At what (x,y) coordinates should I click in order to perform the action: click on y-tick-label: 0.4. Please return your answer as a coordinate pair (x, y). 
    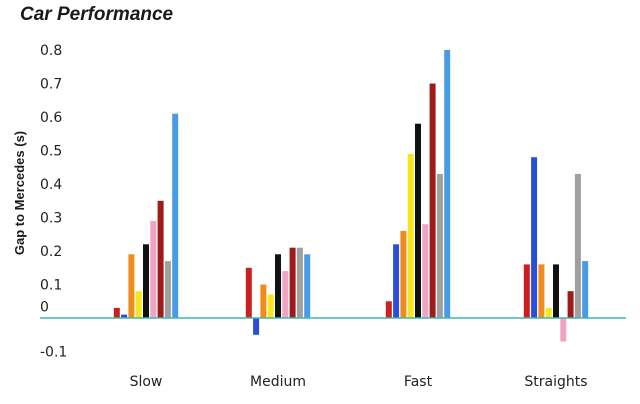
    Looking at the image, I should click on (51, 185).